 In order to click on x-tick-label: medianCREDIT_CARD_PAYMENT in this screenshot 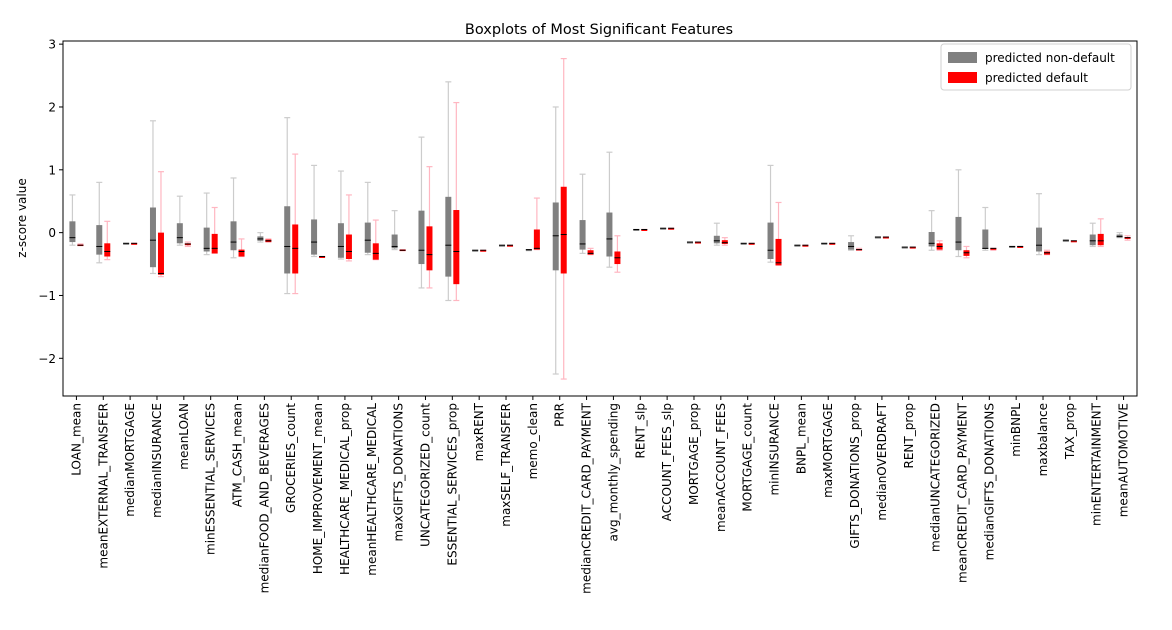, I will do `click(587, 498)`.